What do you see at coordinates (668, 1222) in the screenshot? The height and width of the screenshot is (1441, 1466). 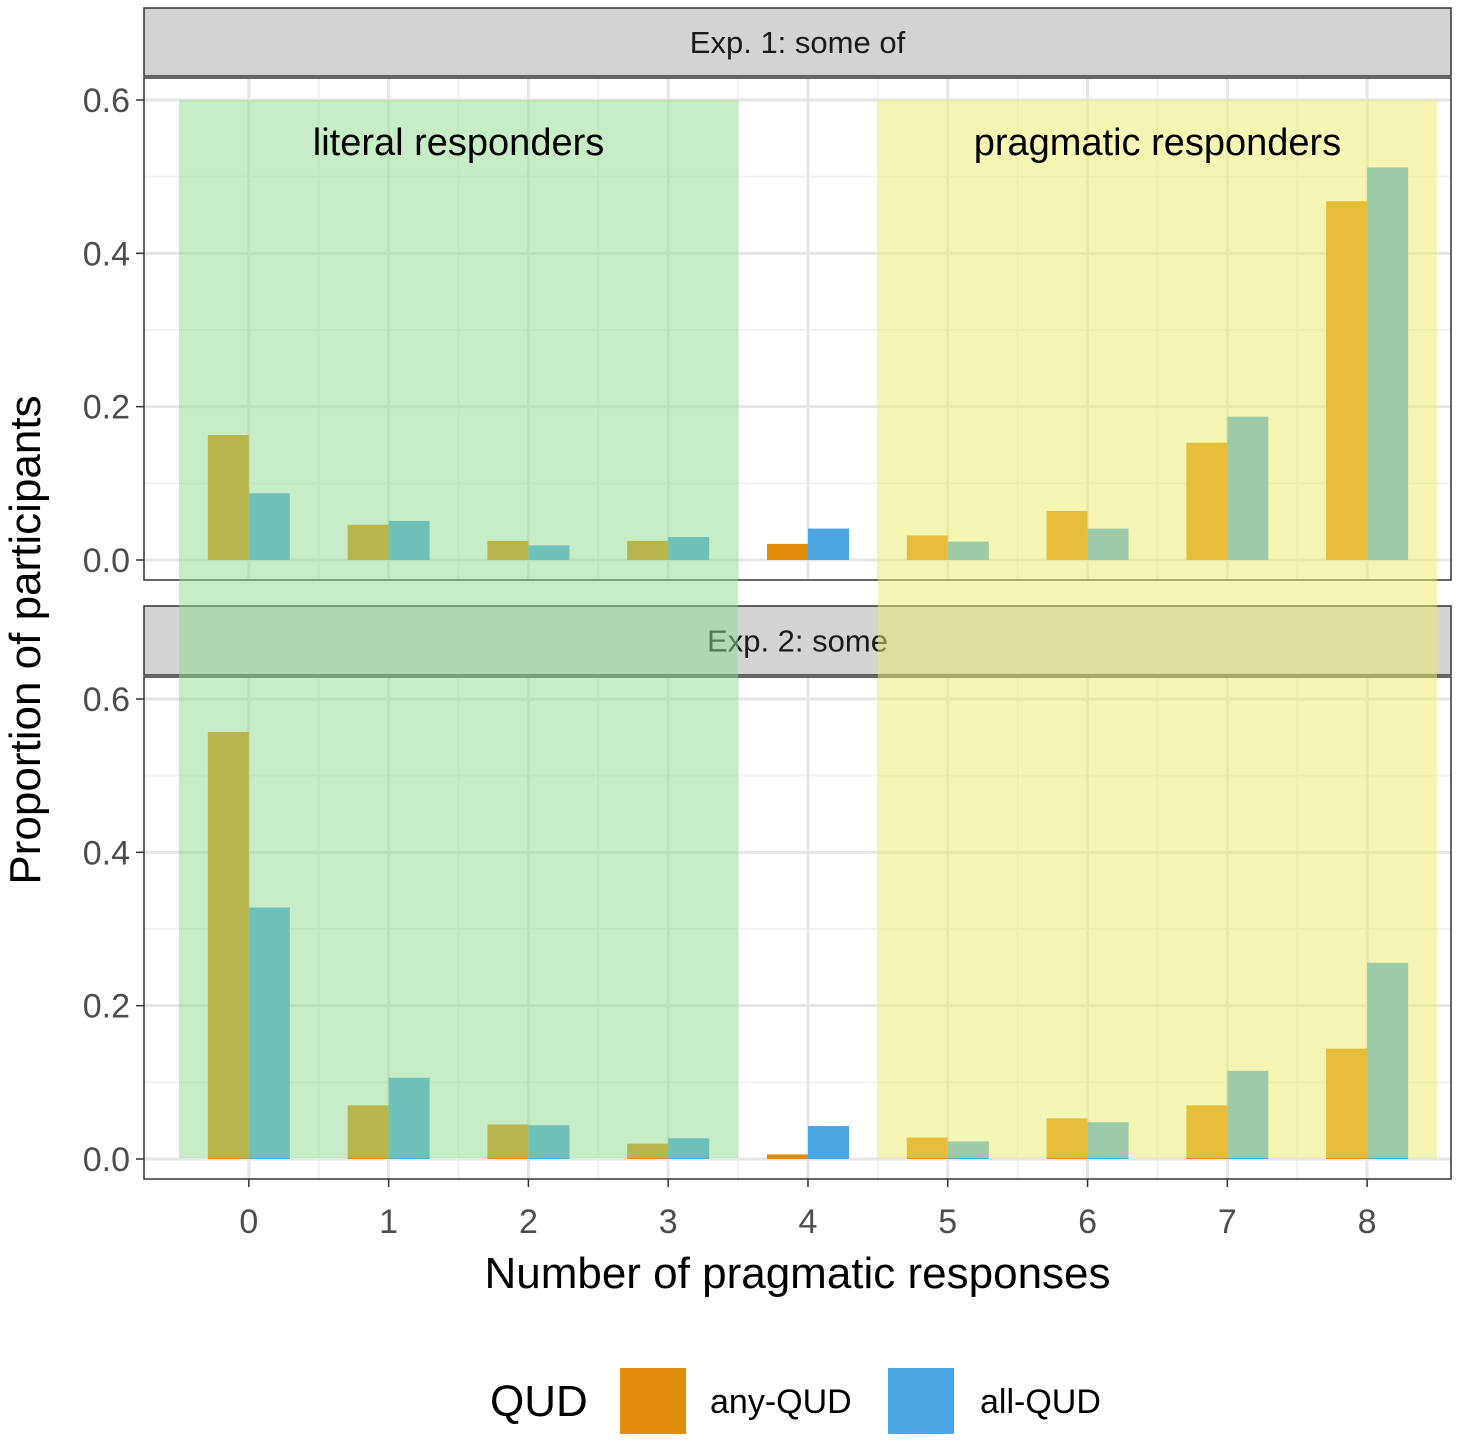 I see `x-tick-label: 3` at bounding box center [668, 1222].